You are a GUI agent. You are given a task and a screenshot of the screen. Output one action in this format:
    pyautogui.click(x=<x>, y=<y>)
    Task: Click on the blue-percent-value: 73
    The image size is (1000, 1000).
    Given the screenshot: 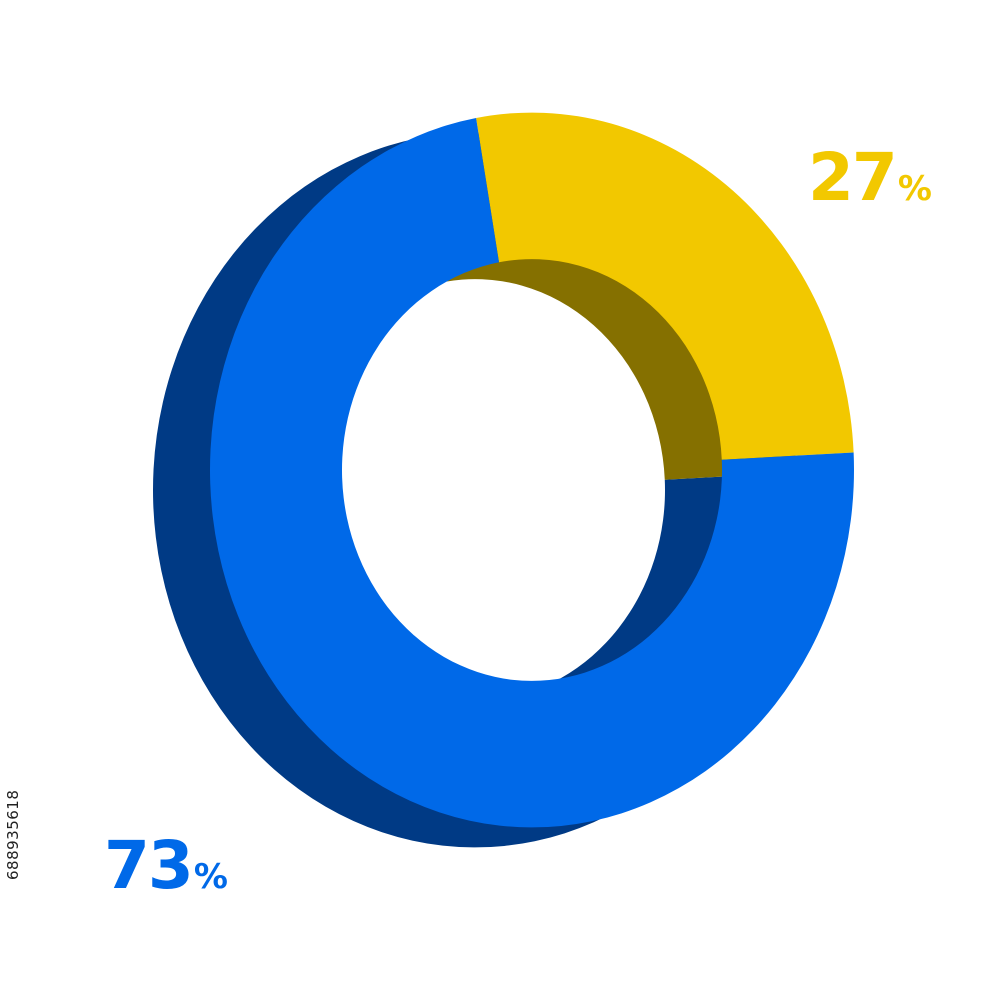 What is the action you would take?
    pyautogui.click(x=149, y=865)
    